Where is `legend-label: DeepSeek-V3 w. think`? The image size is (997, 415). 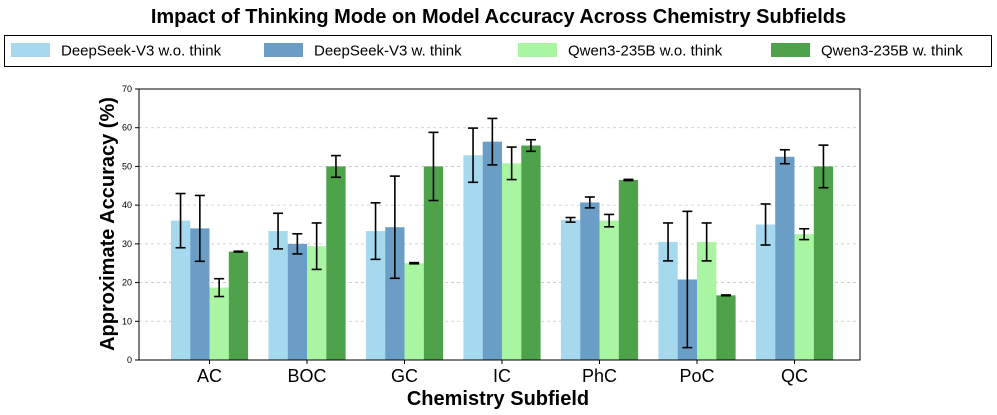
legend-label: DeepSeek-V3 w. think is located at coordinates (388, 51).